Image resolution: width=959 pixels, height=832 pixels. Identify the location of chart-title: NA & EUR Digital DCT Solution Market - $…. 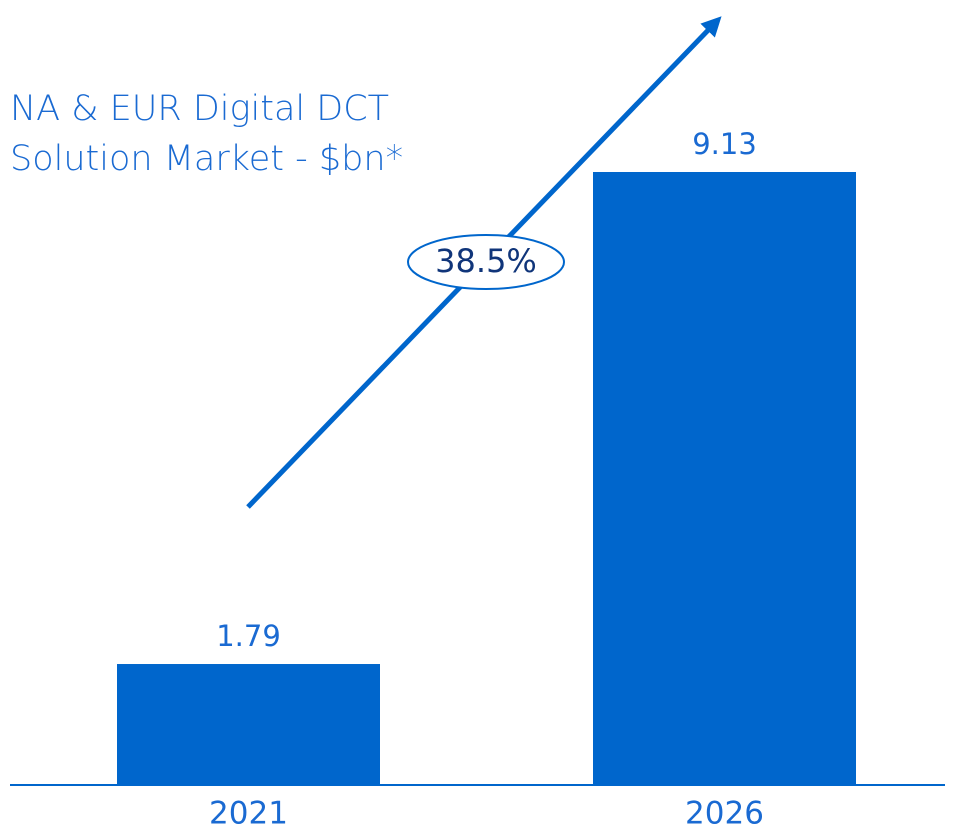
(207, 134).